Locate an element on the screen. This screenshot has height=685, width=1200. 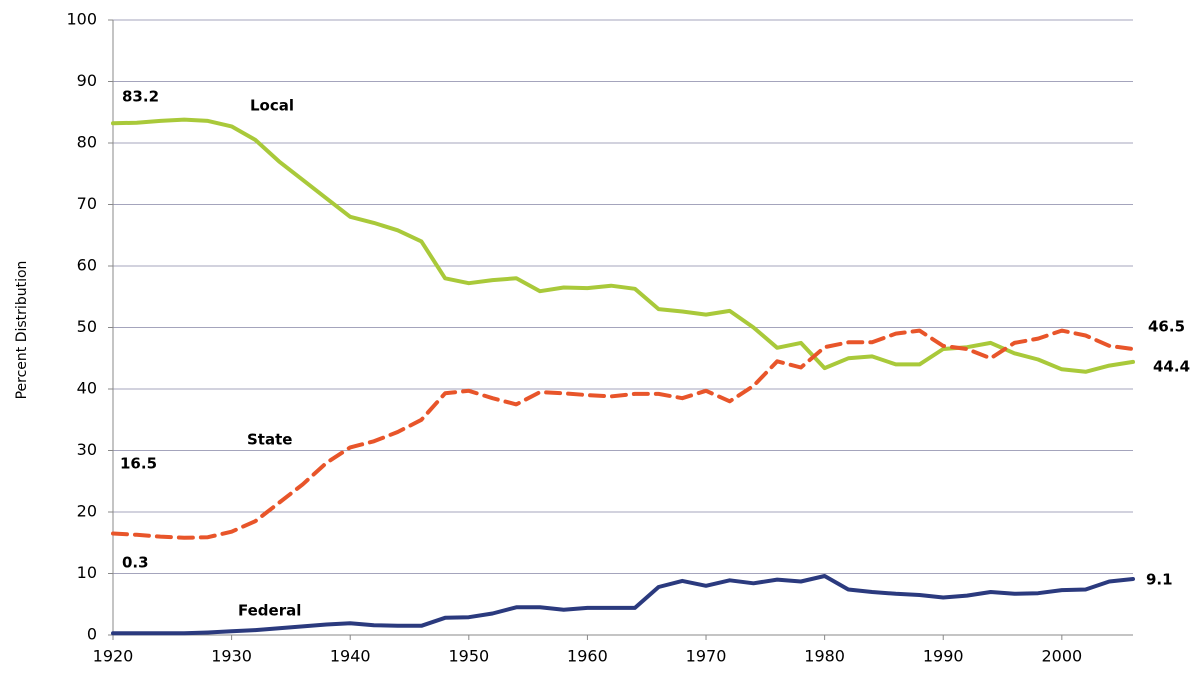
y-tick-label: 50 is located at coordinates (87, 326).